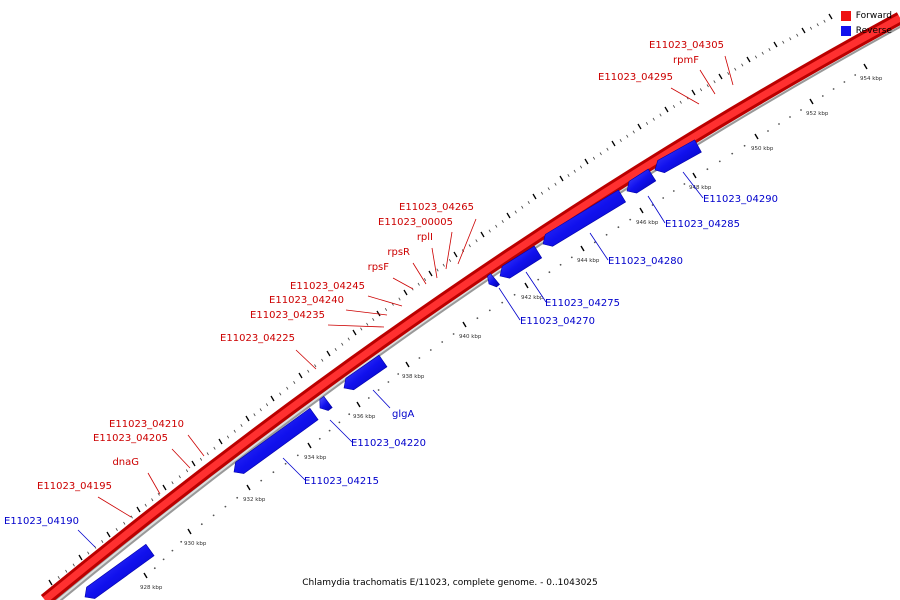  What do you see at coordinates (470, 337) in the screenshot?
I see `scale-tick-label: 940 kbp` at bounding box center [470, 337].